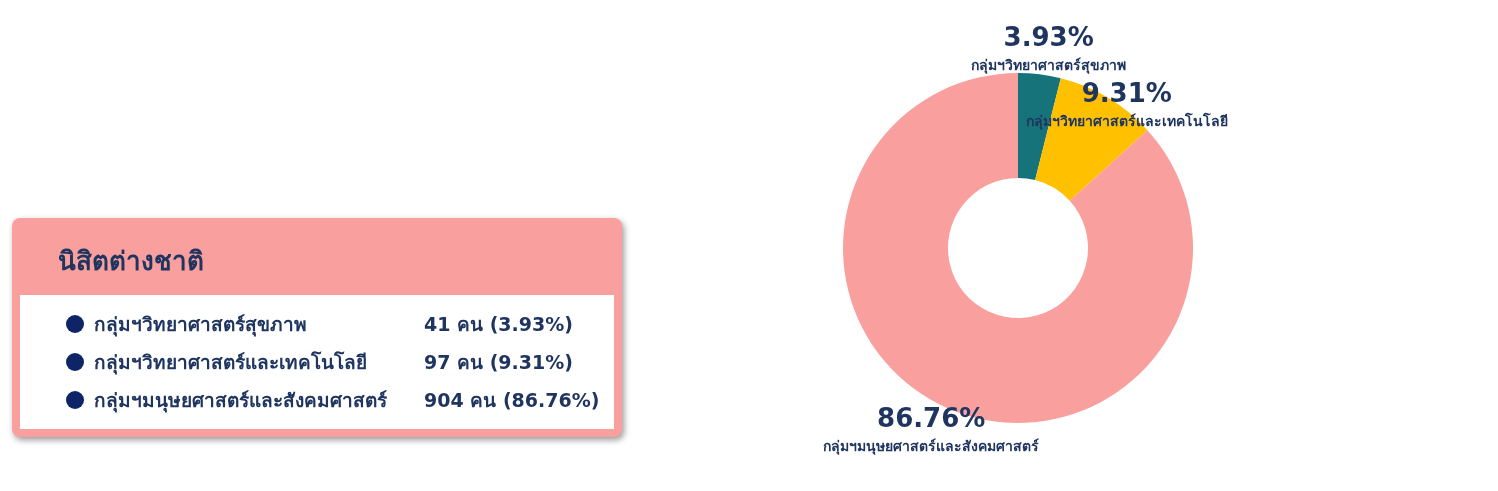 This screenshot has width=1498, height=491. I want to click on slice-label: กลุ่มฯวิทยาศาสตร์สุขภาพ, so click(1049, 65).